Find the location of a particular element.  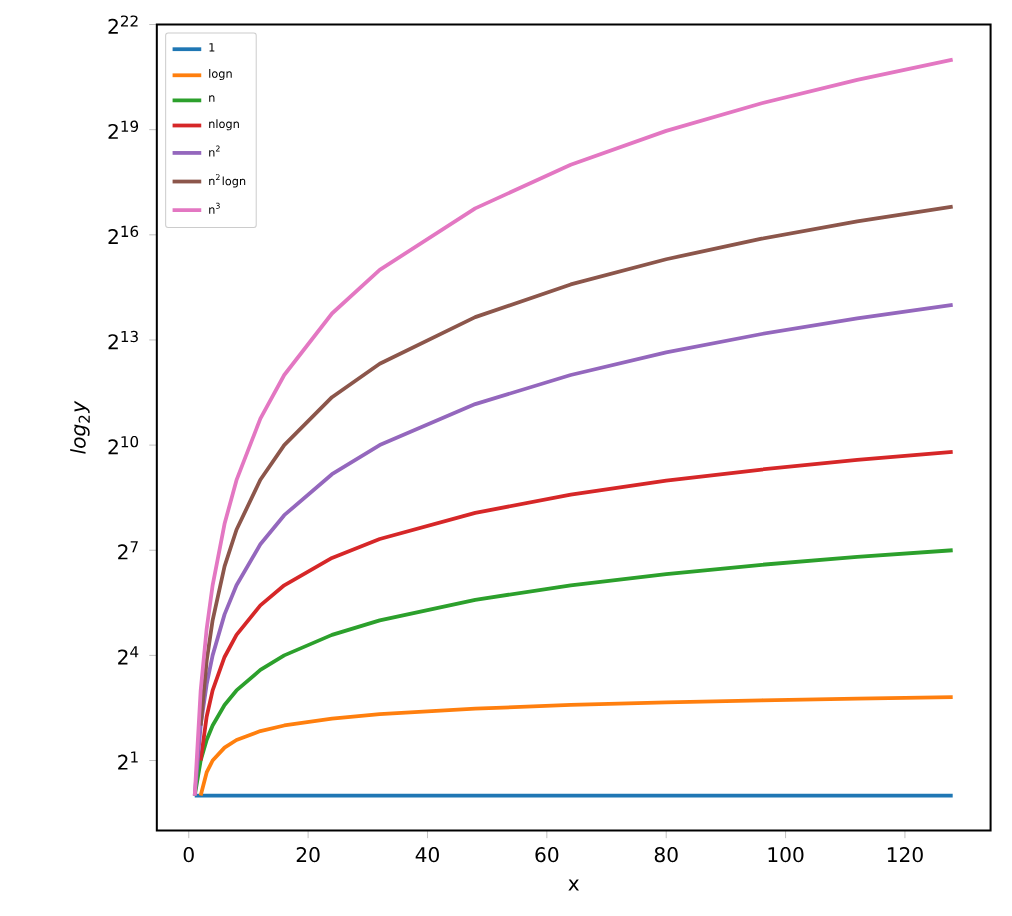

line-series is located at coordinates (576, 746).